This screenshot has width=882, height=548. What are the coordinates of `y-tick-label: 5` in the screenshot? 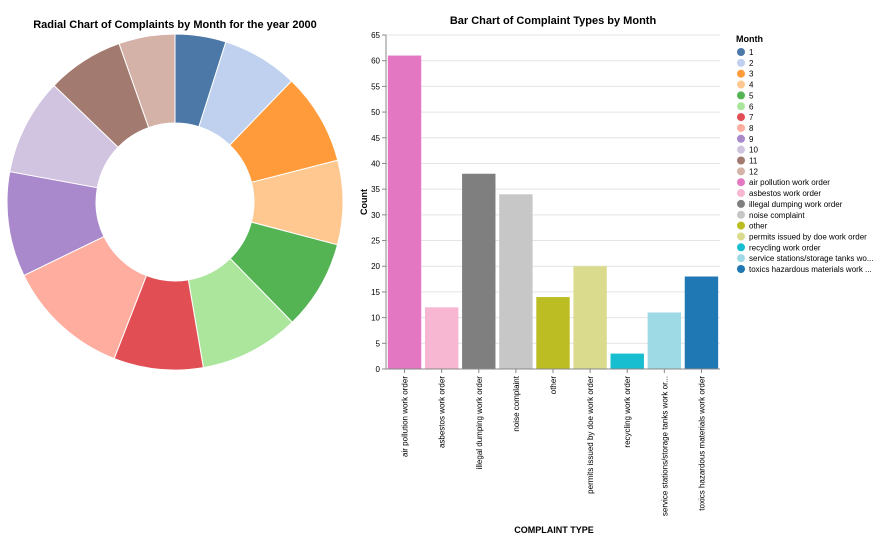 It's located at (378, 343).